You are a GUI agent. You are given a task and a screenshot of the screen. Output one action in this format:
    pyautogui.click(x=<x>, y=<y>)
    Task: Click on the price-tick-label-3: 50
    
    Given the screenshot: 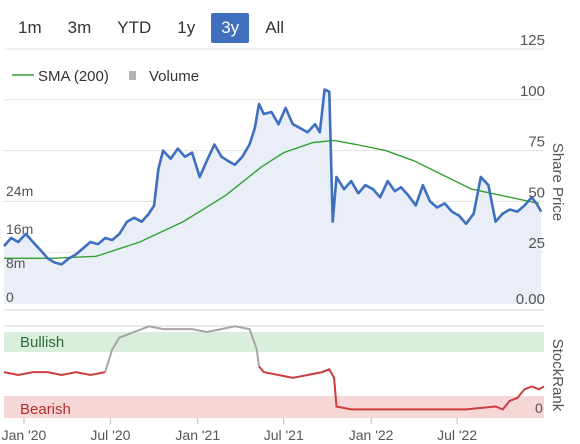 What is the action you would take?
    pyautogui.click(x=536, y=192)
    